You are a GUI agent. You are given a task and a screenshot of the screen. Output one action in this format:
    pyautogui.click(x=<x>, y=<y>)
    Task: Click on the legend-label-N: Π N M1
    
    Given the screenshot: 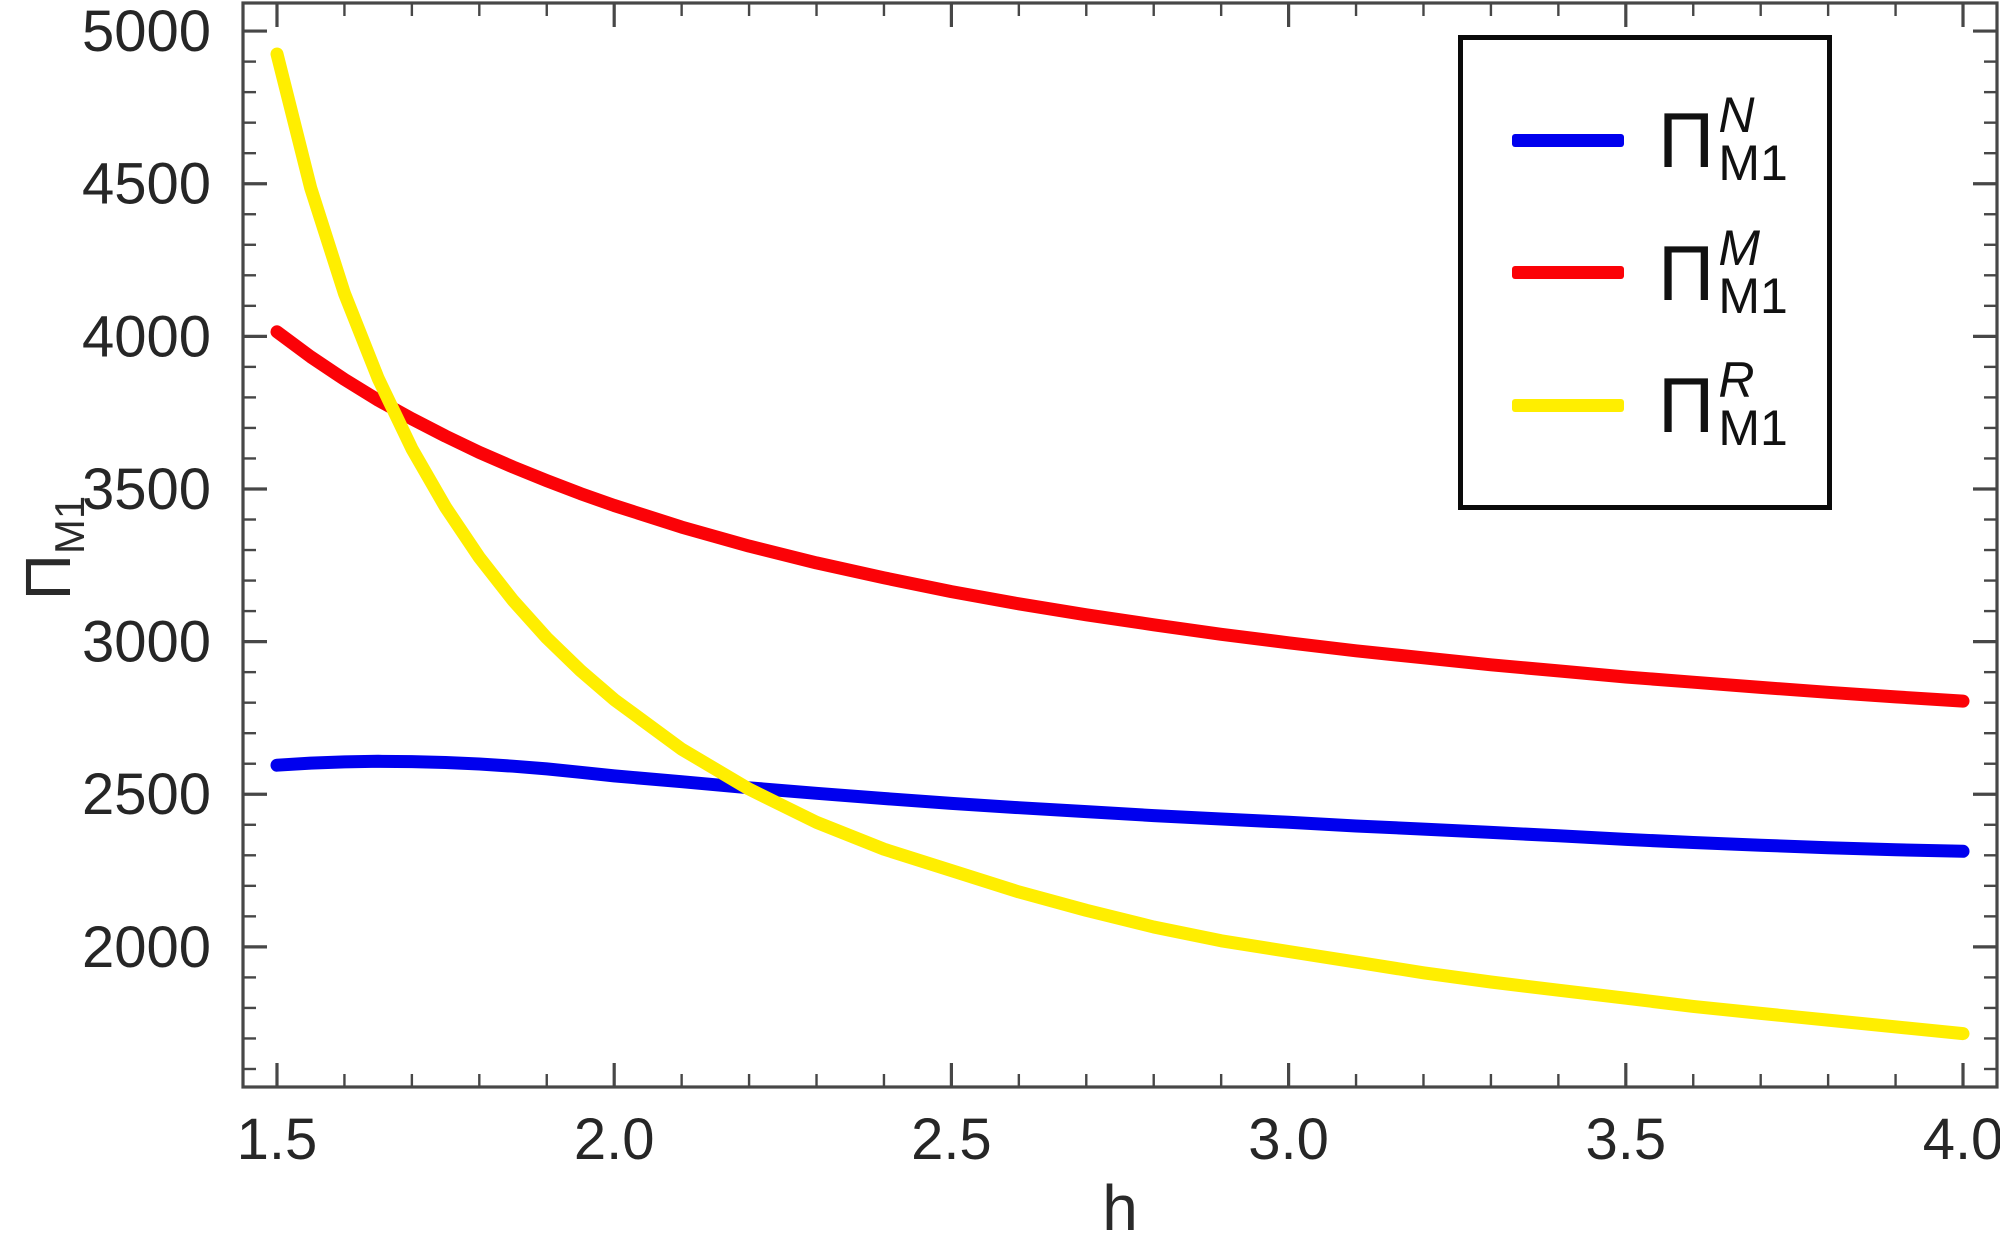 What is the action you would take?
    pyautogui.click(x=1723, y=139)
    